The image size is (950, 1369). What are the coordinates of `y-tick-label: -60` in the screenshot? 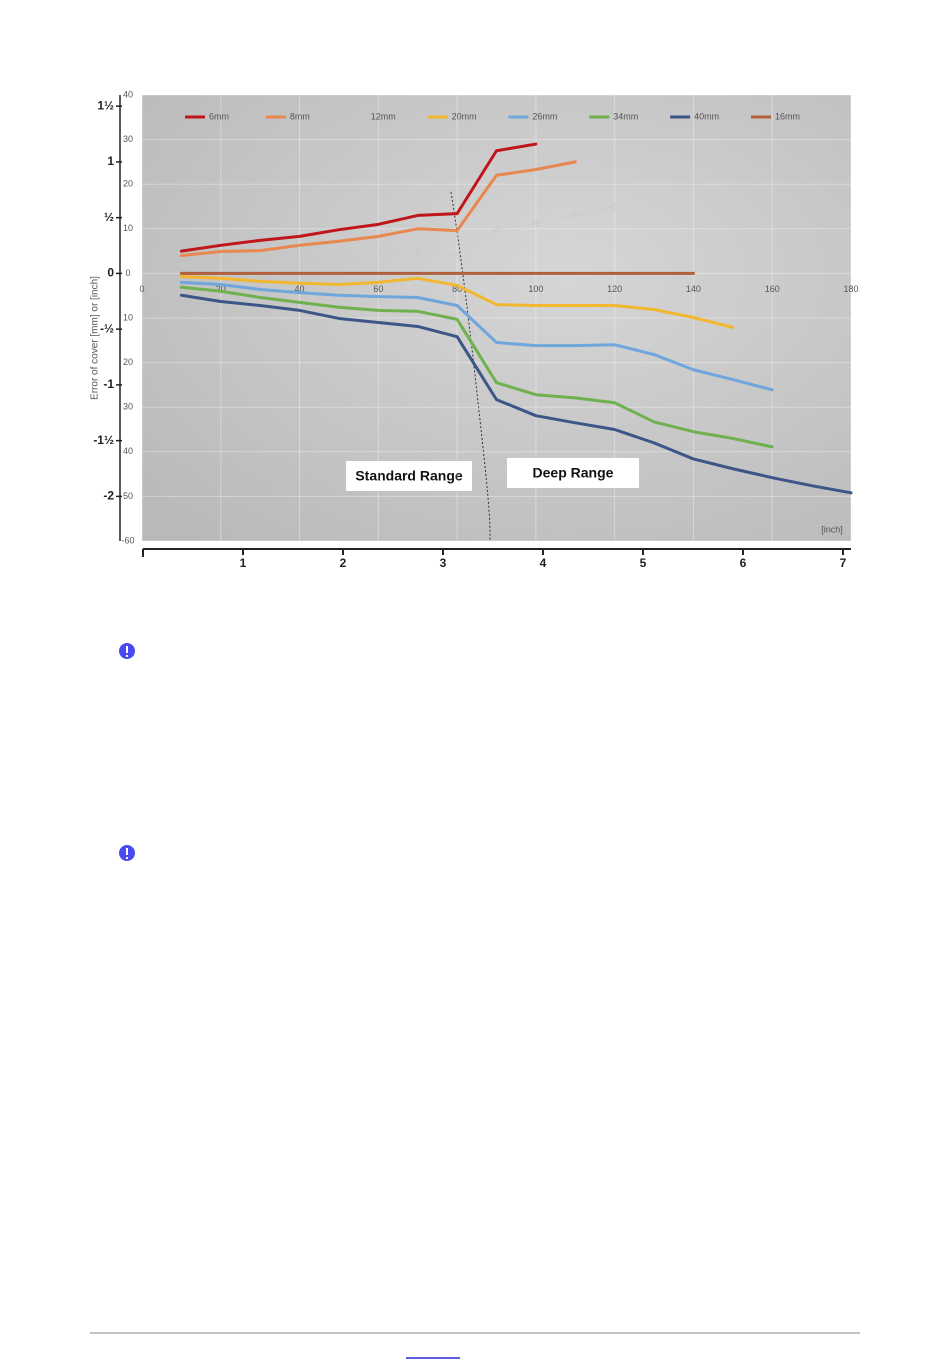 It's located at (127, 540).